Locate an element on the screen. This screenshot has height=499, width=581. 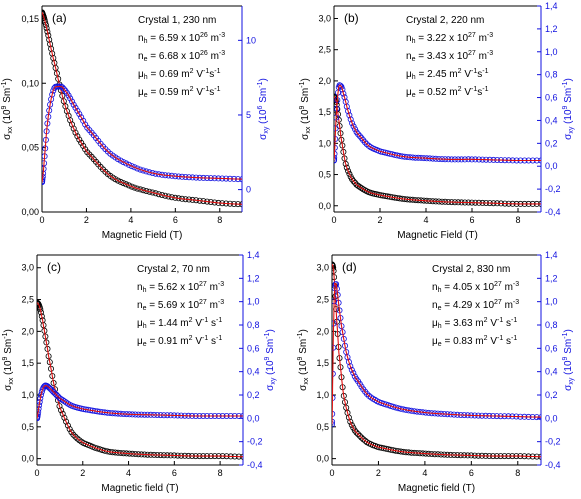
sigma-xy-series is located at coordinates (140, 402).